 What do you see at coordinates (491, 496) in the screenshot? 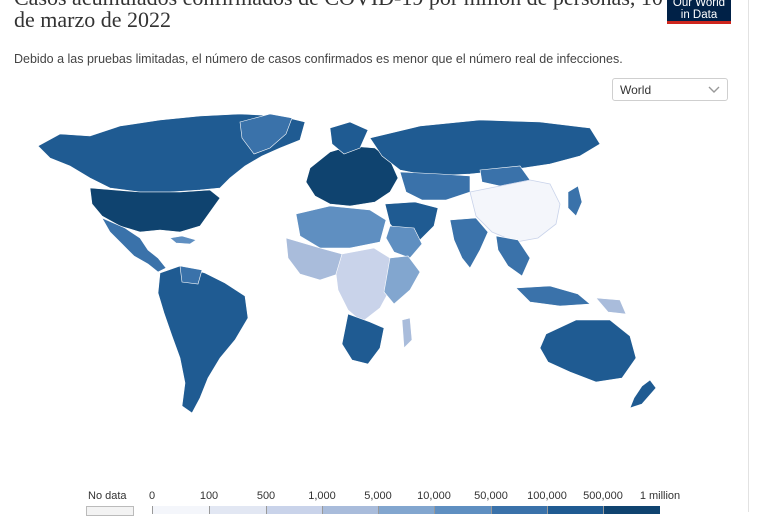
I see `legend-bin-label: 50,000` at bounding box center [491, 496].